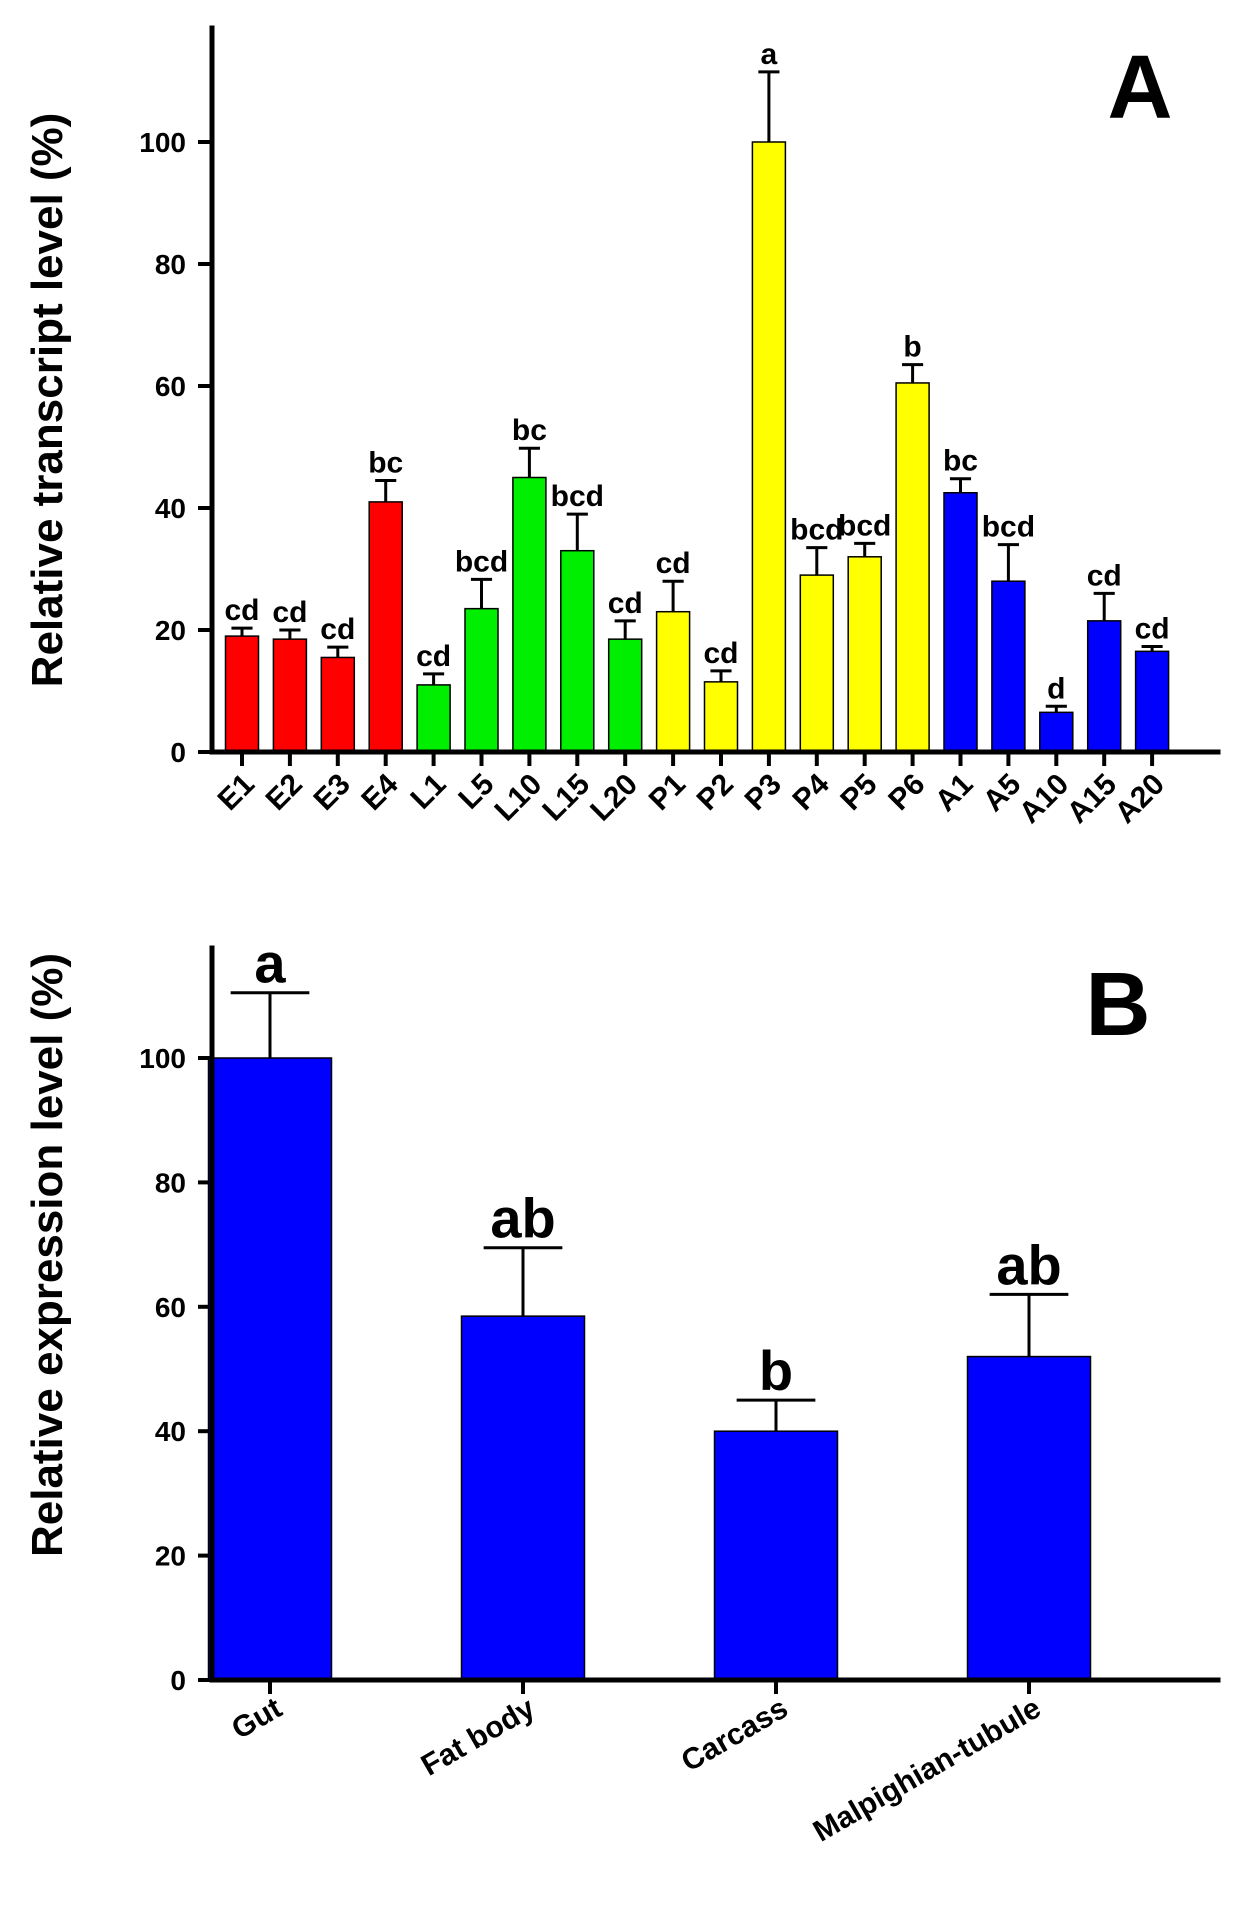 The height and width of the screenshot is (1930, 1250). What do you see at coordinates (614, 798) in the screenshot?
I see `panel-a-category-label: L20` at bounding box center [614, 798].